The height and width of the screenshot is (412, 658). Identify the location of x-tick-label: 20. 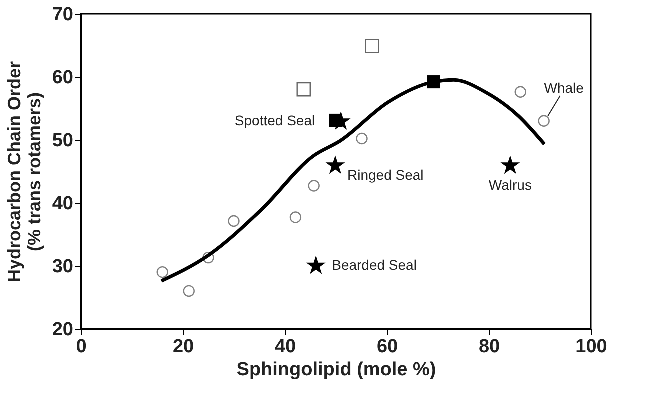
(183, 347).